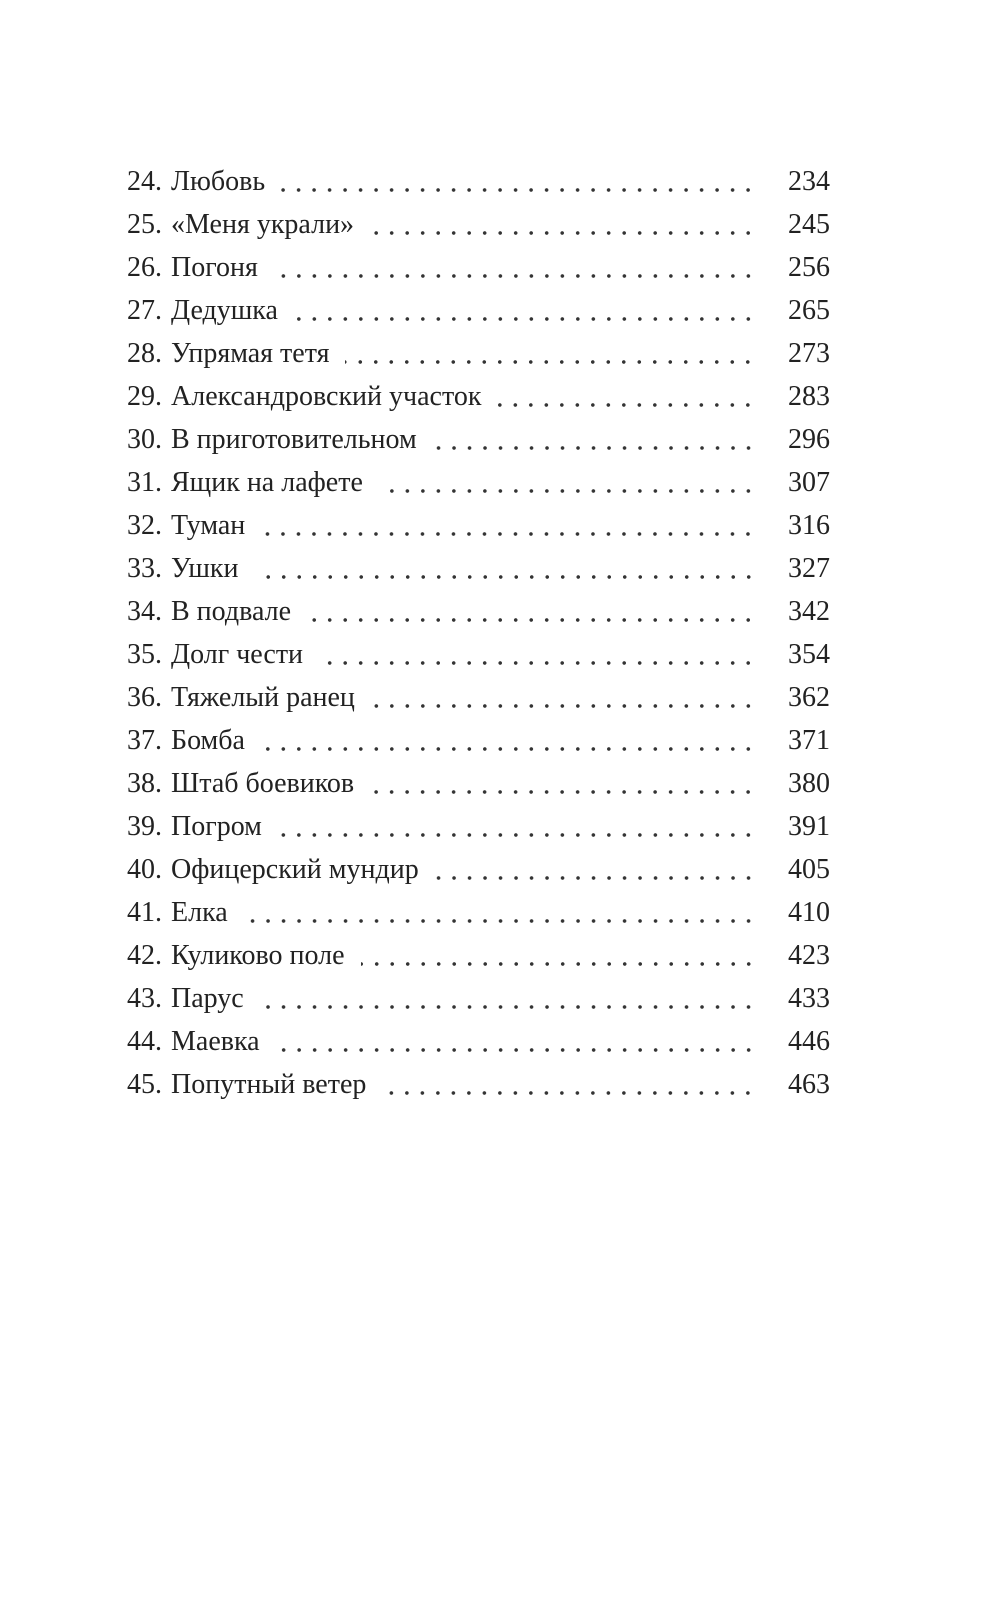  I want to click on entry-number: 39., so click(144, 826).